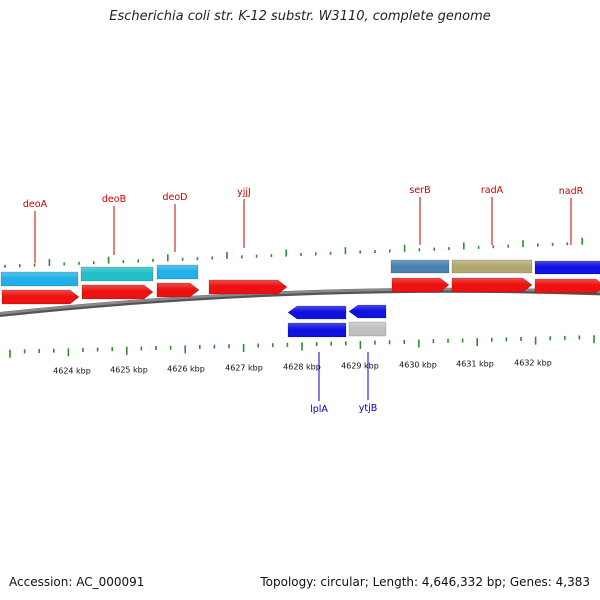  What do you see at coordinates (114, 199) in the screenshot?
I see `gene-label-deoB: deoB` at bounding box center [114, 199].